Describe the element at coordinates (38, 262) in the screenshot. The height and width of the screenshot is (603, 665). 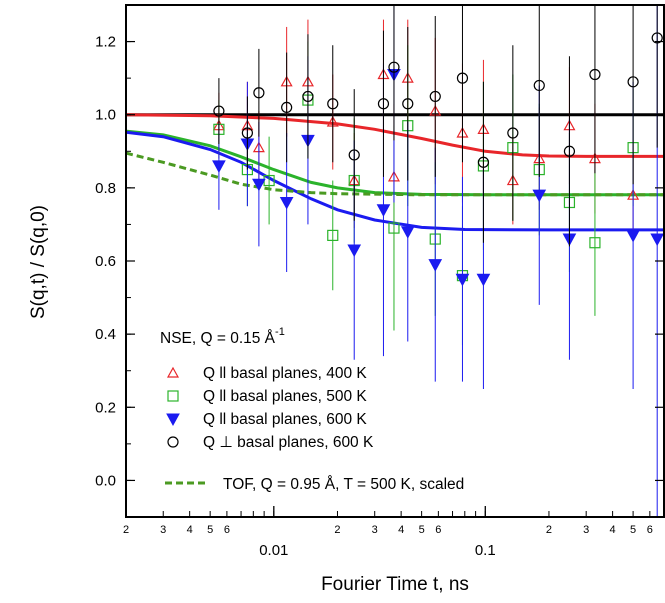
I see `y-axis-title: S(q,t) / S(q,0)` at that location.